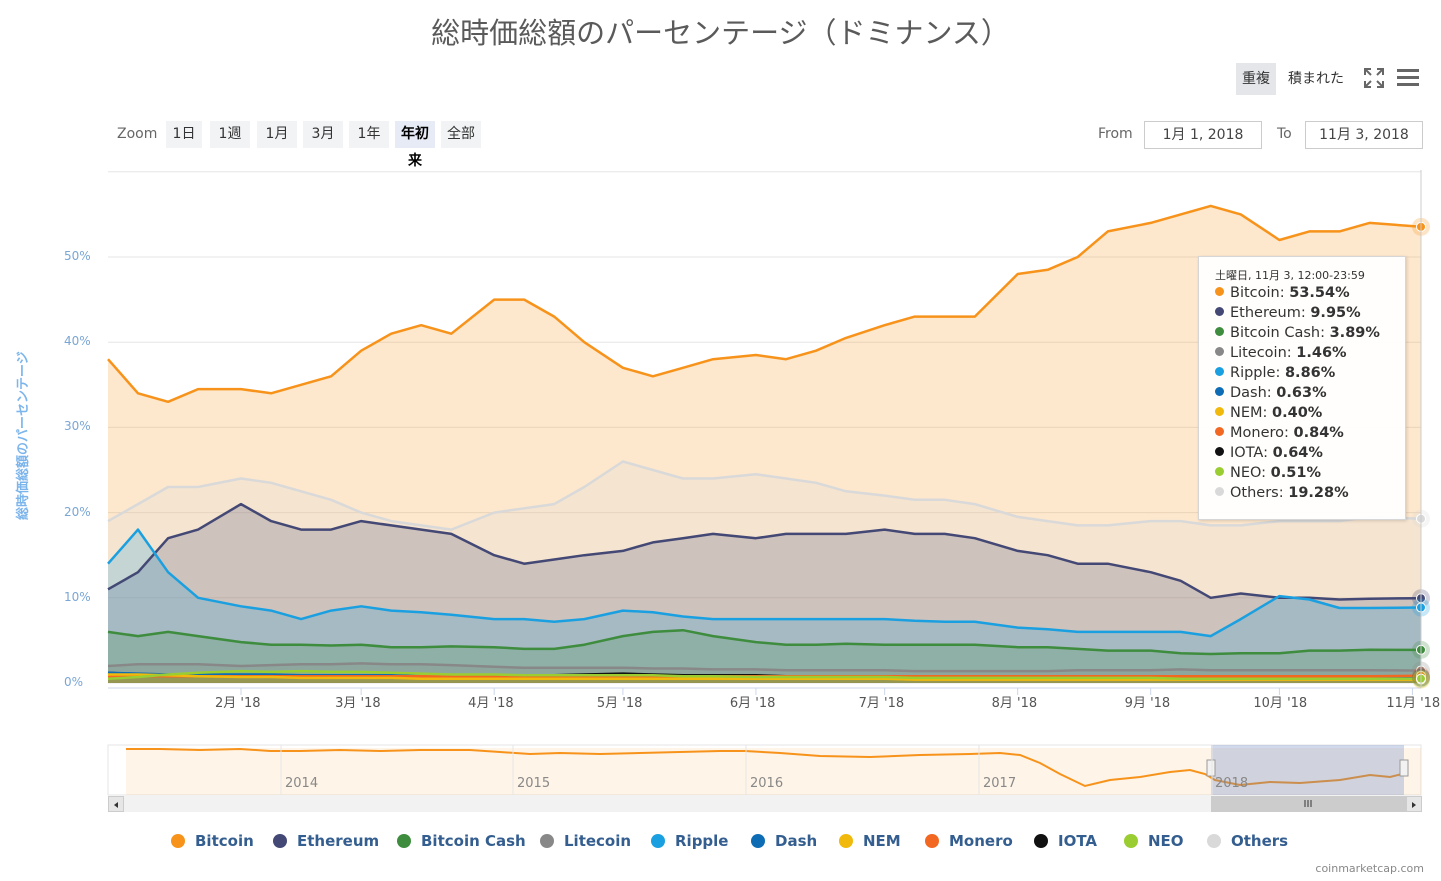 The width and height of the screenshot is (1441, 881). I want to click on zoom-1m-button: 1月, so click(277, 134).